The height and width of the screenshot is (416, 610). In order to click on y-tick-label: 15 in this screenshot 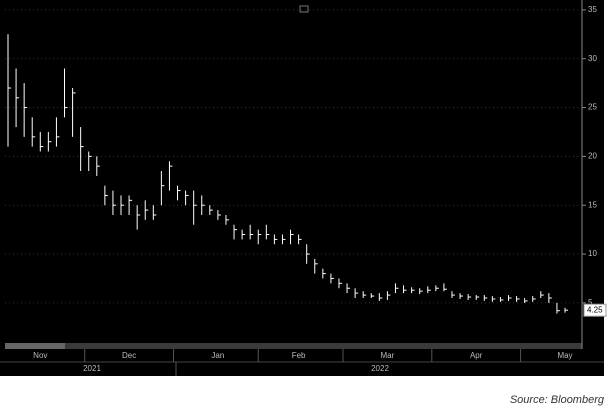, I will do `click(592, 204)`.